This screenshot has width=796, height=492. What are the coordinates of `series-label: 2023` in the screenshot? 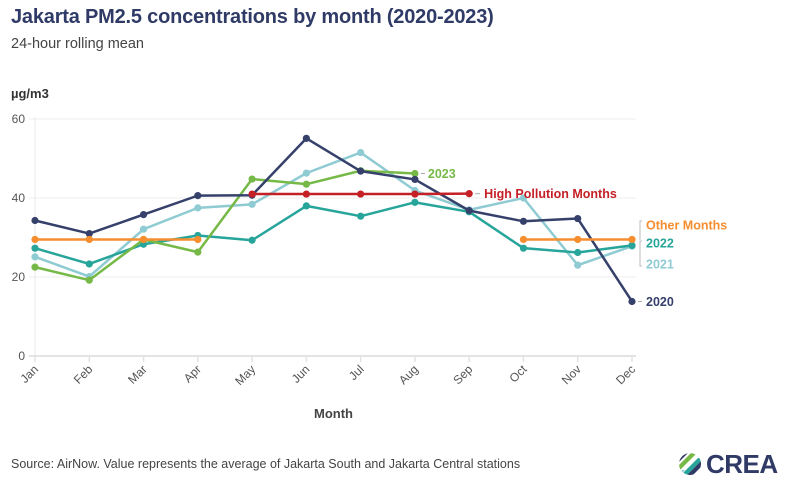 It's located at (442, 174).